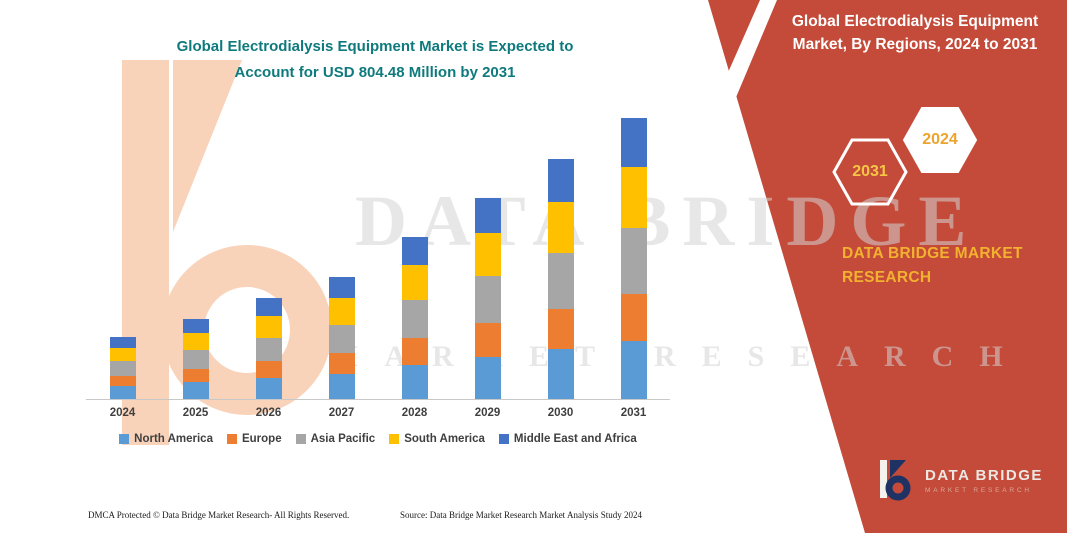 The width and height of the screenshot is (1067, 533). What do you see at coordinates (560, 413) in the screenshot?
I see `x-axis-label: 2030` at bounding box center [560, 413].